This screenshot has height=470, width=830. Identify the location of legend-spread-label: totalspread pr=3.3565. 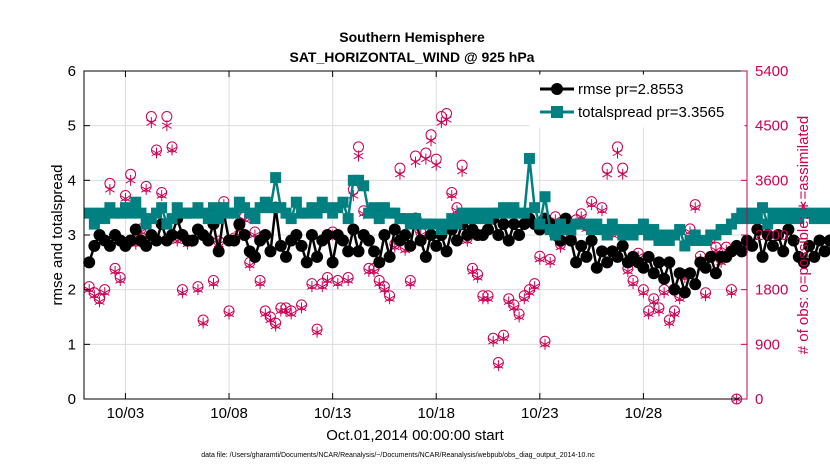
(651, 112).